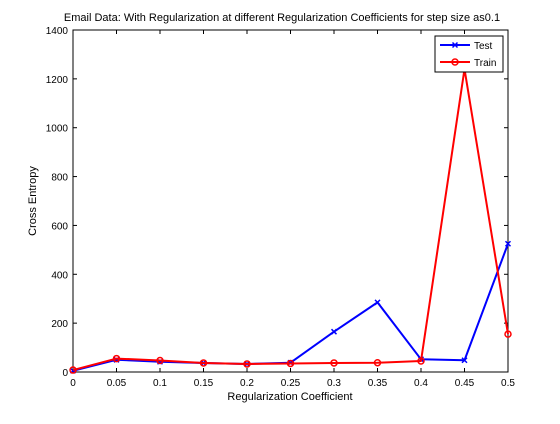 The image size is (560, 424). Describe the element at coordinates (59, 324) in the screenshot. I see `y-tick-label: 200` at that location.